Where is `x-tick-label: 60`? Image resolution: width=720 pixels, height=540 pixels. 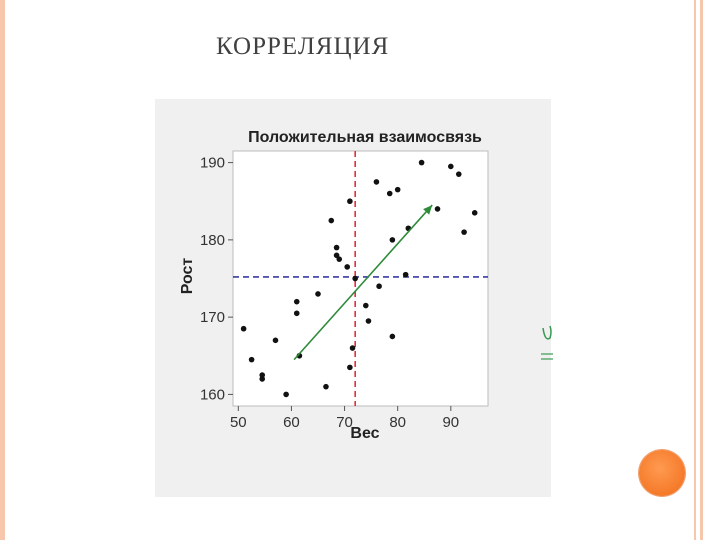 x-tick-label: 60 is located at coordinates (291, 422).